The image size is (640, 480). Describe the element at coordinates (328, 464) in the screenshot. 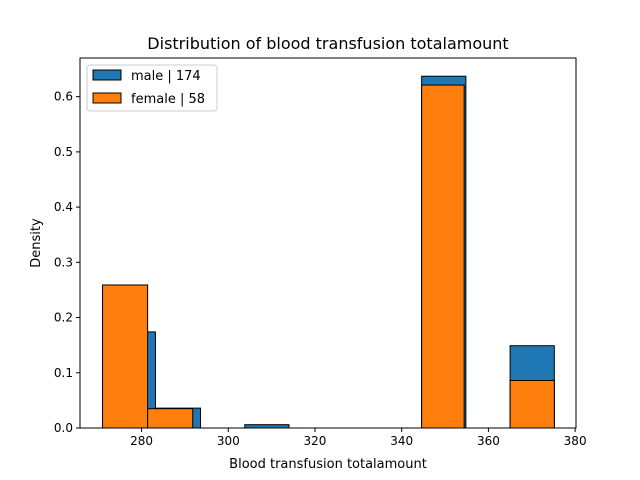

I see `x-axis-label: Blood transfusion totalamount` at that location.